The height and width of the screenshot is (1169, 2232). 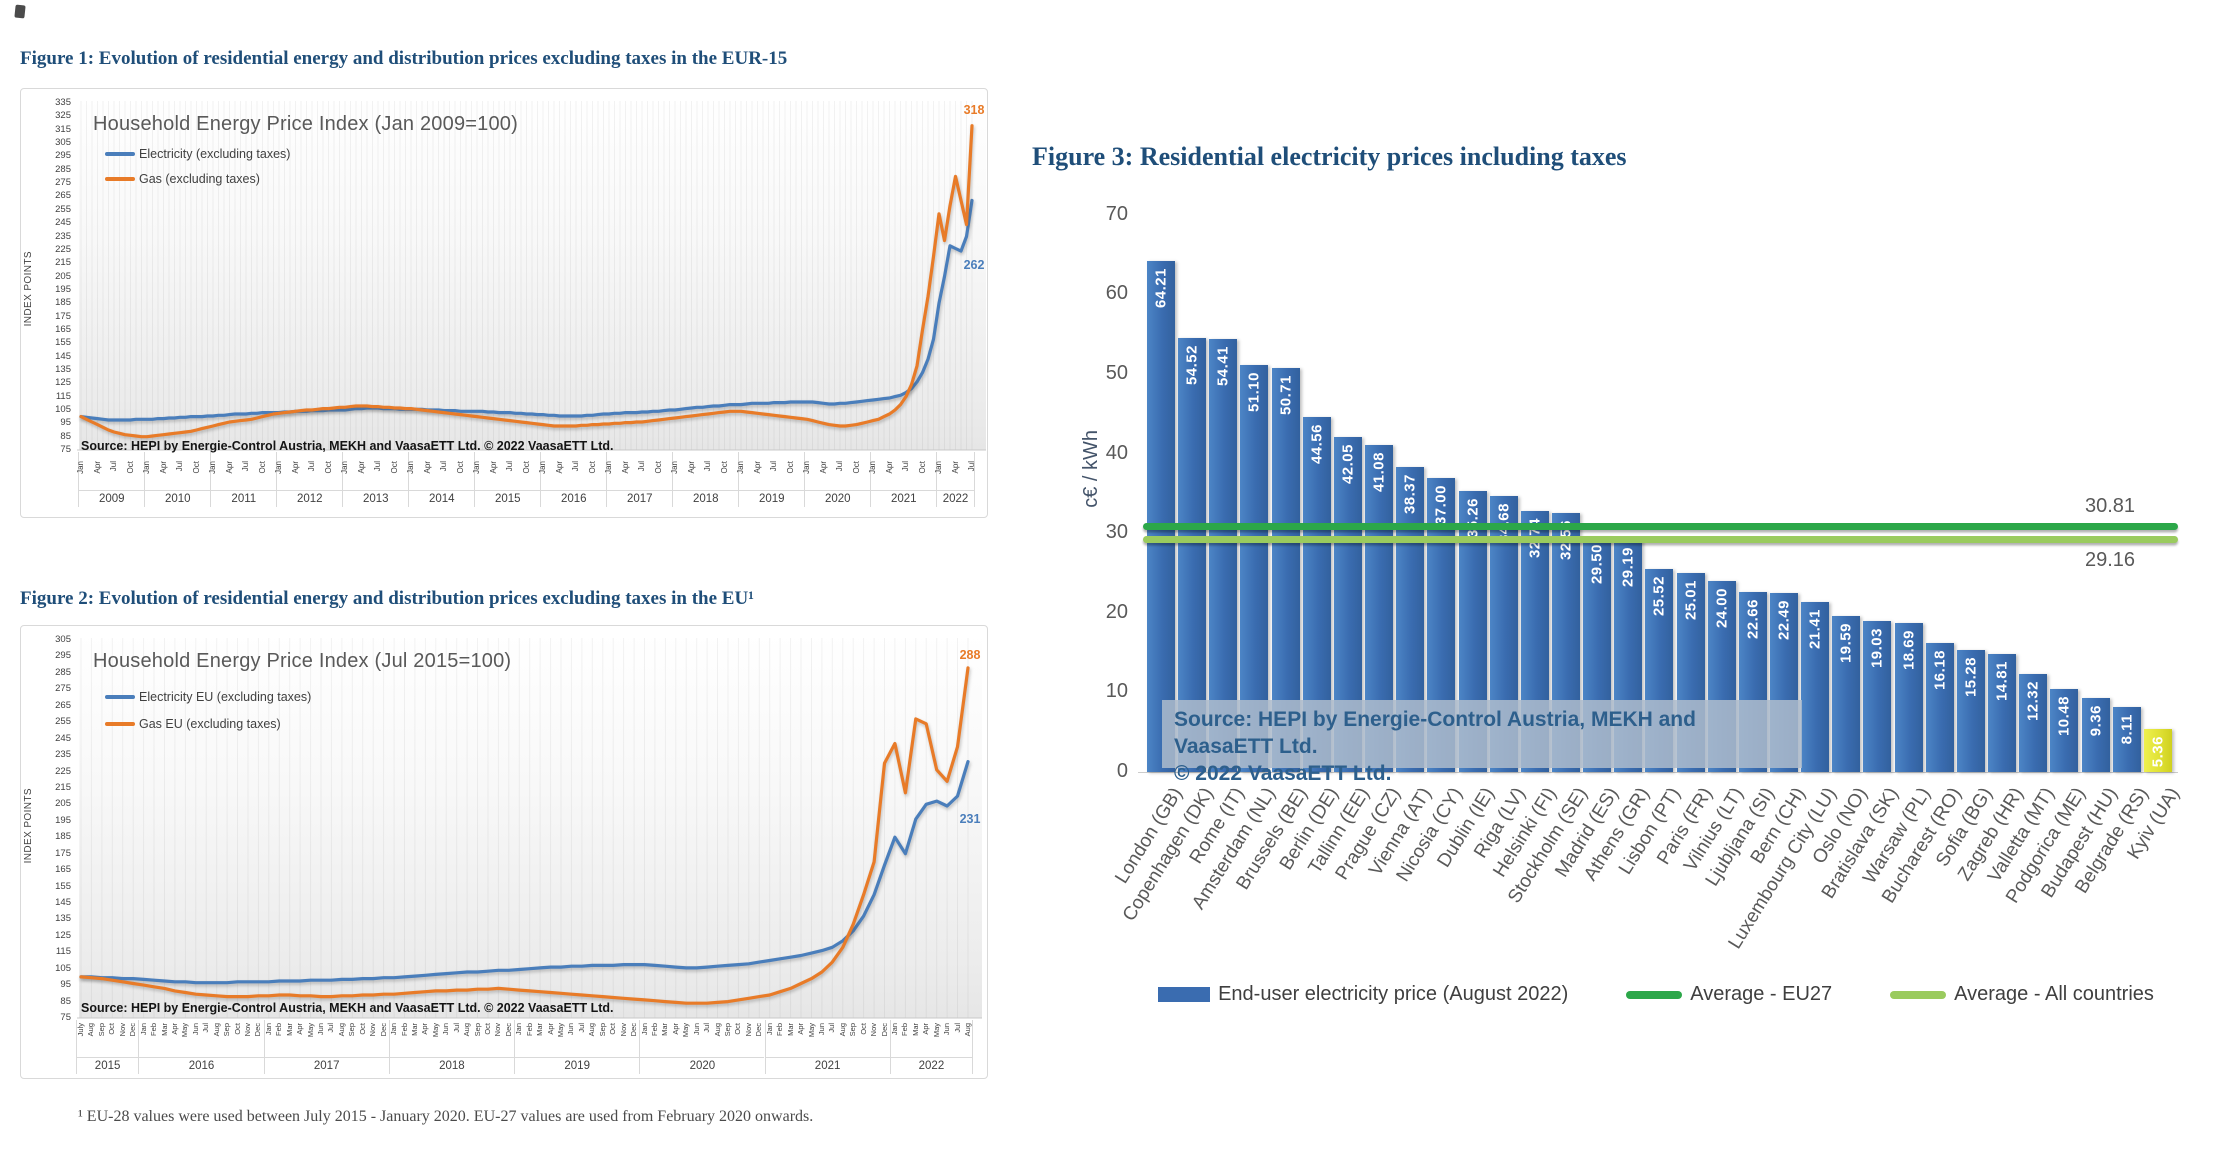 I want to click on y-tick-label: 275, so click(x=63, y=183).